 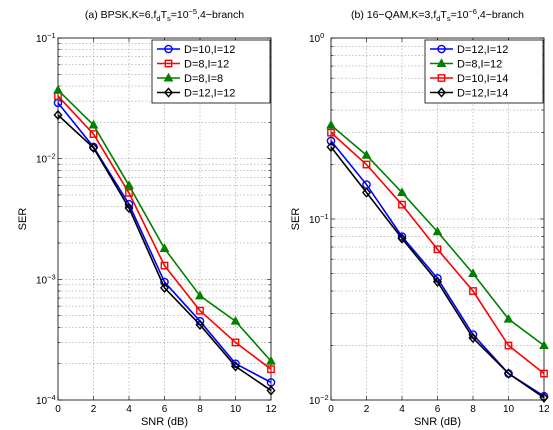 What do you see at coordinates (164, 15) in the screenshot?
I see `chart-title: (a) BPSK,K=6,fdTs=10−5,4−branch` at bounding box center [164, 15].